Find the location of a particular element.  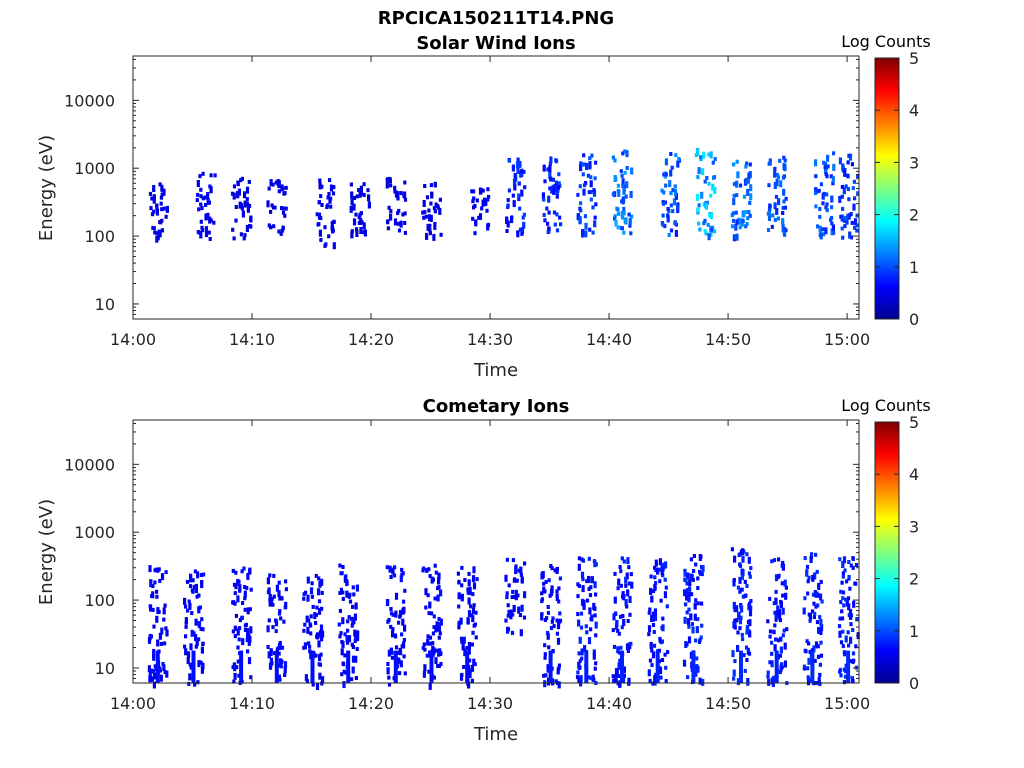

colorbar-tick-label: 0 is located at coordinates (914, 319).